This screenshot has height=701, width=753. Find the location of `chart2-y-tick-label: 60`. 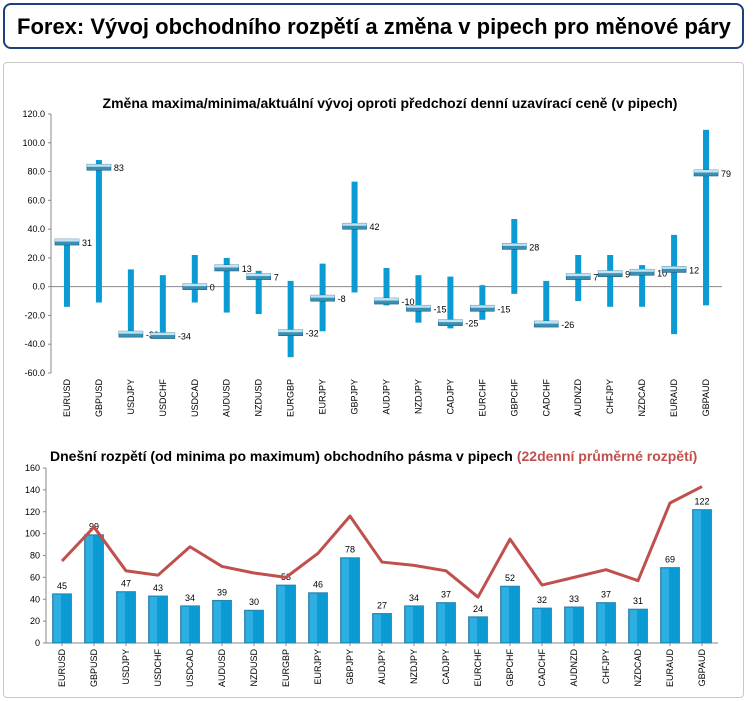

chart2-y-tick-label: 60 is located at coordinates (35, 577).